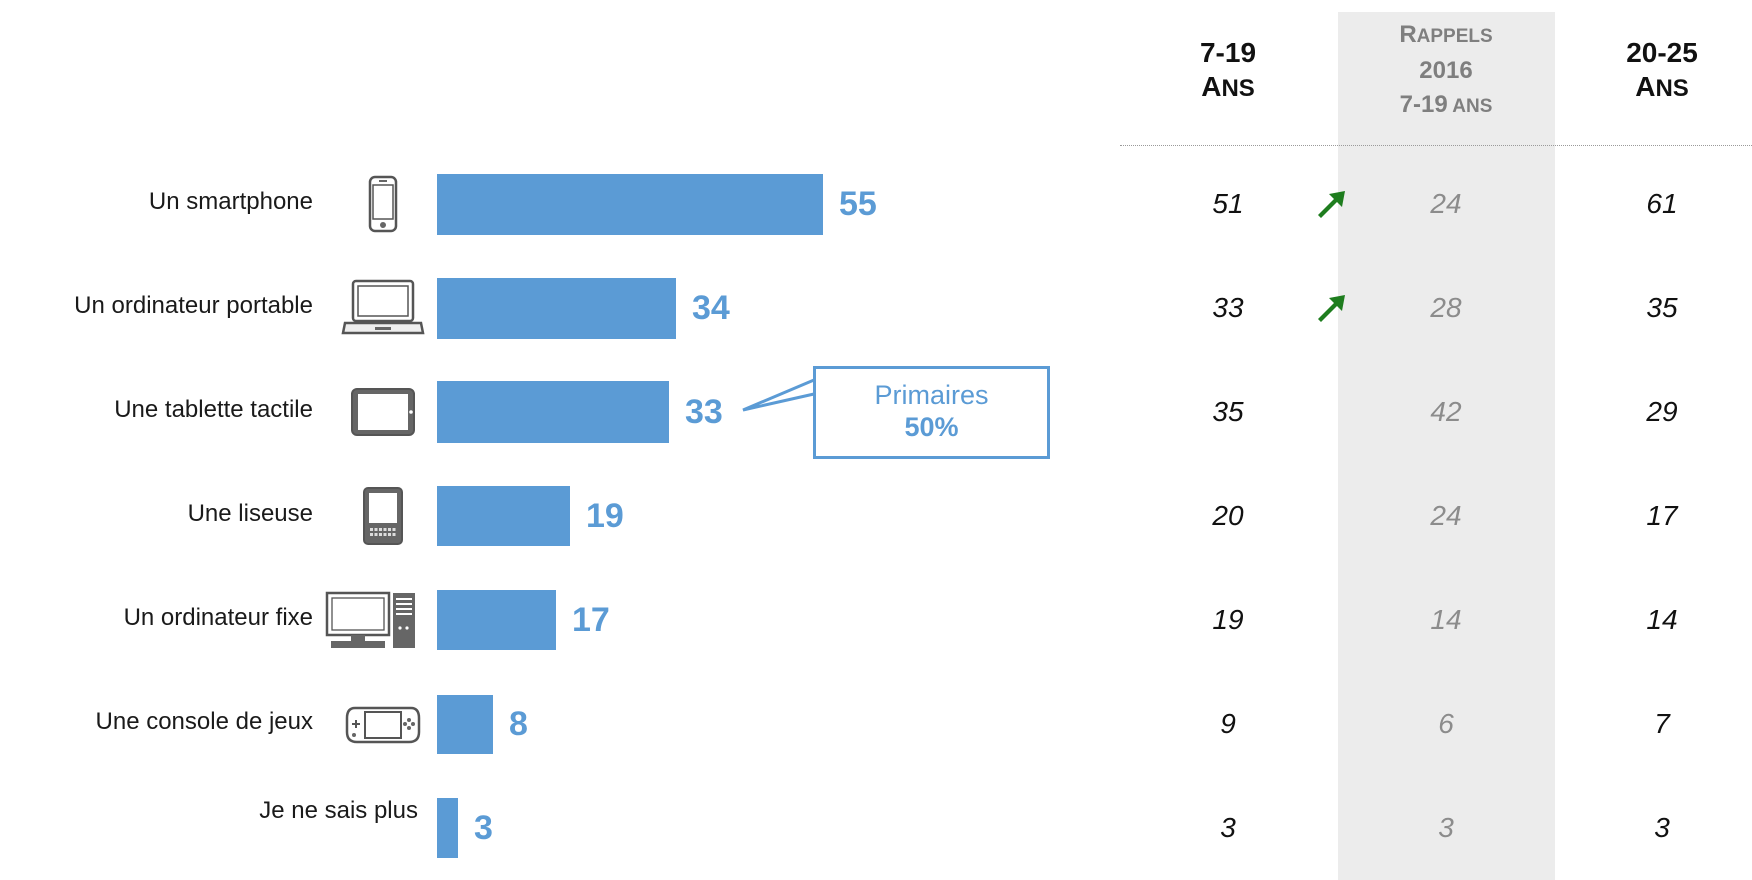 The width and height of the screenshot is (1752, 880). What do you see at coordinates (1662, 515) in the screenshot?
I see `table-cell: 17` at bounding box center [1662, 515].